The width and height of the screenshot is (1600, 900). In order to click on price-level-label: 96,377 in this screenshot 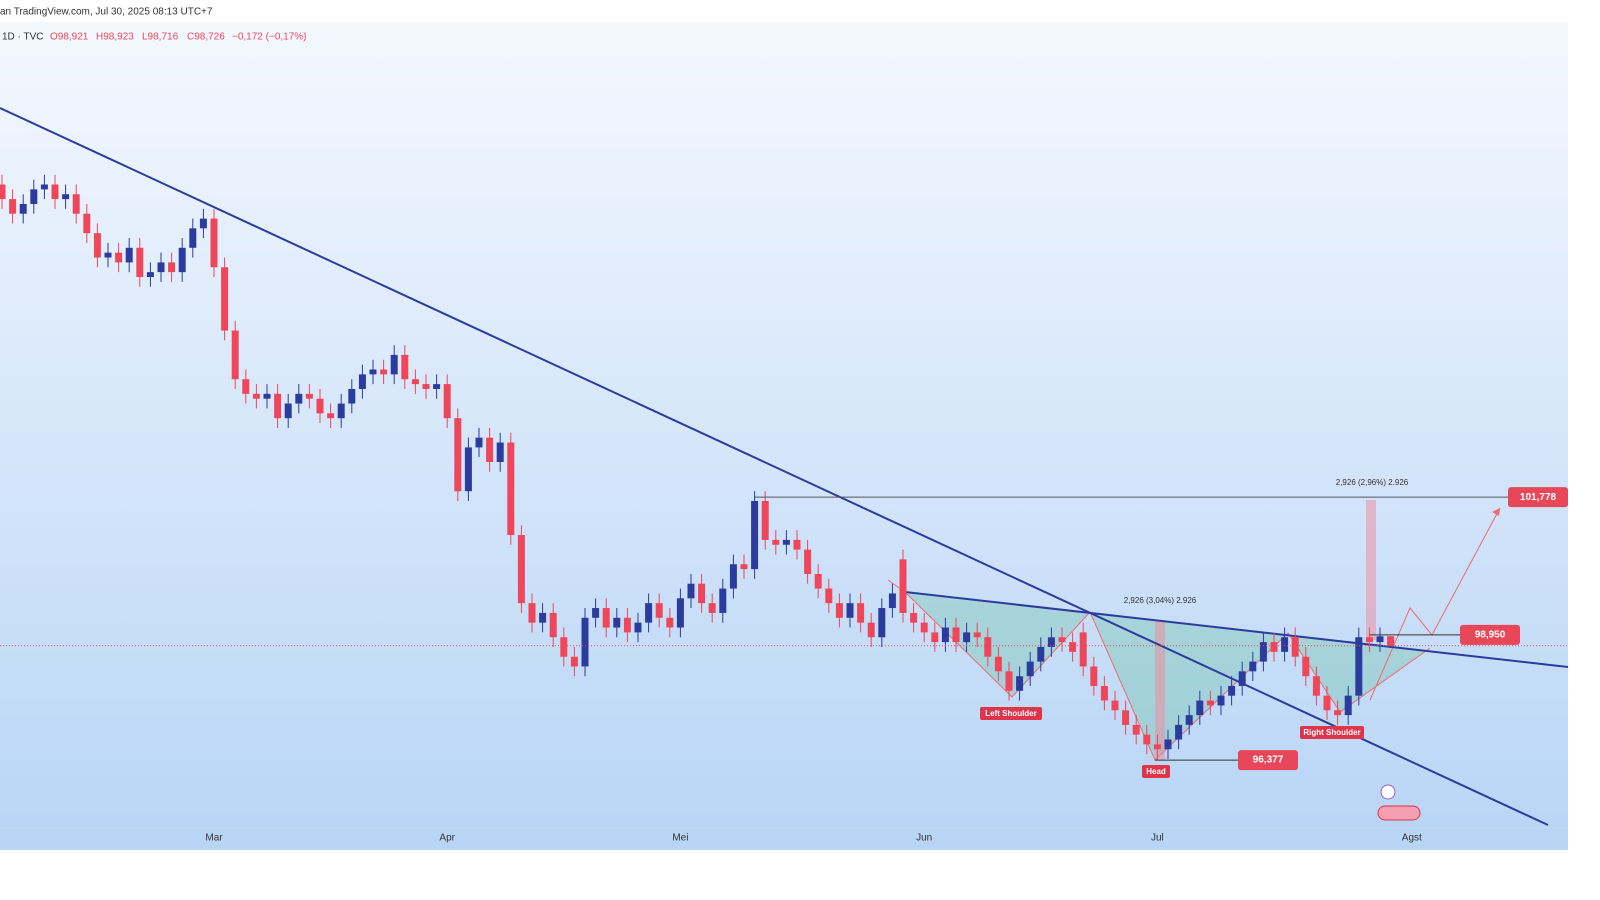, I will do `click(1268, 760)`.